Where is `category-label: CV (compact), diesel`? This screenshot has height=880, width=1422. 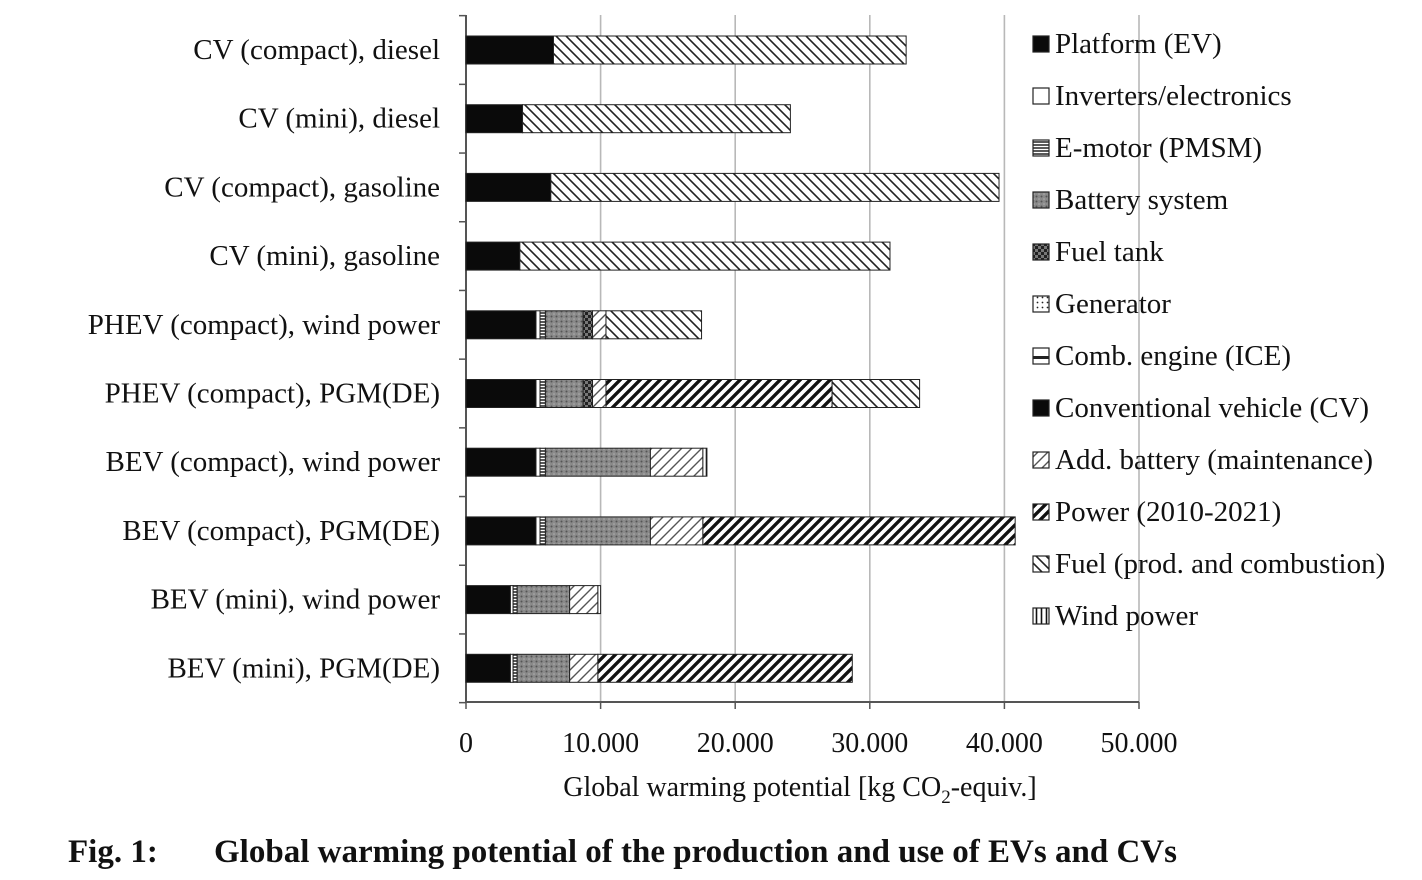 category-label: CV (compact), diesel is located at coordinates (316, 50).